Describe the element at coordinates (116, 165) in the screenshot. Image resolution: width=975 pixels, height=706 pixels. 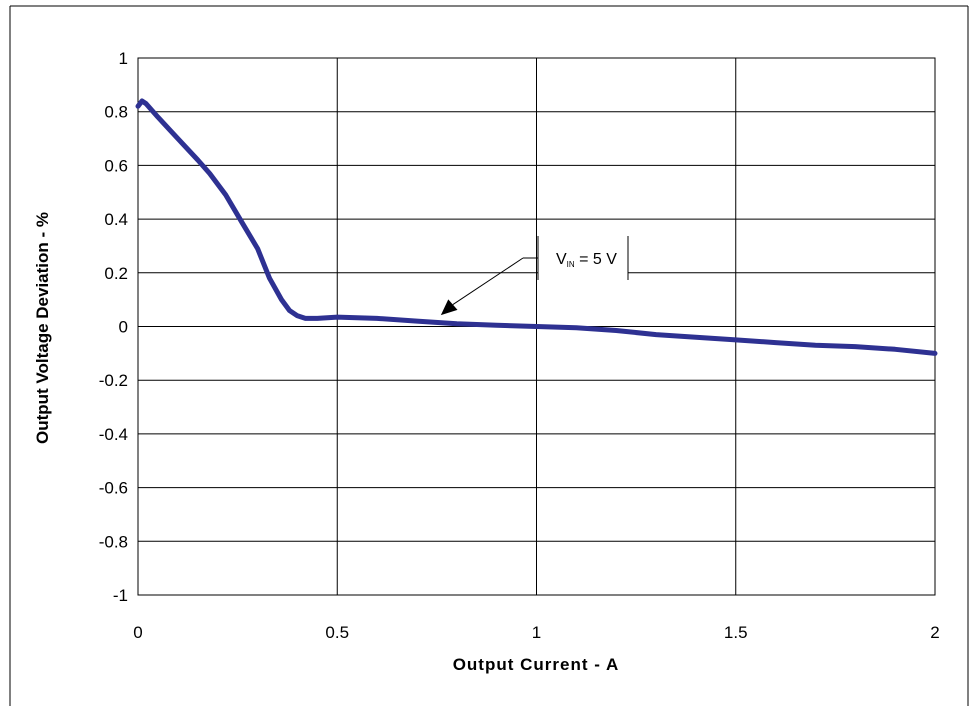
I see `y-tick-label: 0.6` at that location.